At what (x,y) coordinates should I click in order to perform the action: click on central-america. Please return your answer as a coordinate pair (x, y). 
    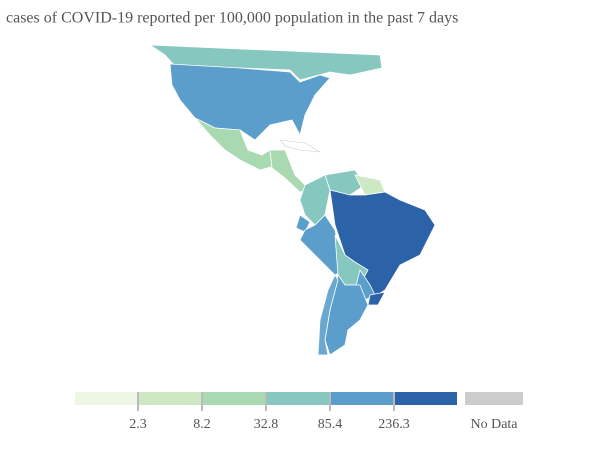
    Looking at the image, I should click on (290, 171).